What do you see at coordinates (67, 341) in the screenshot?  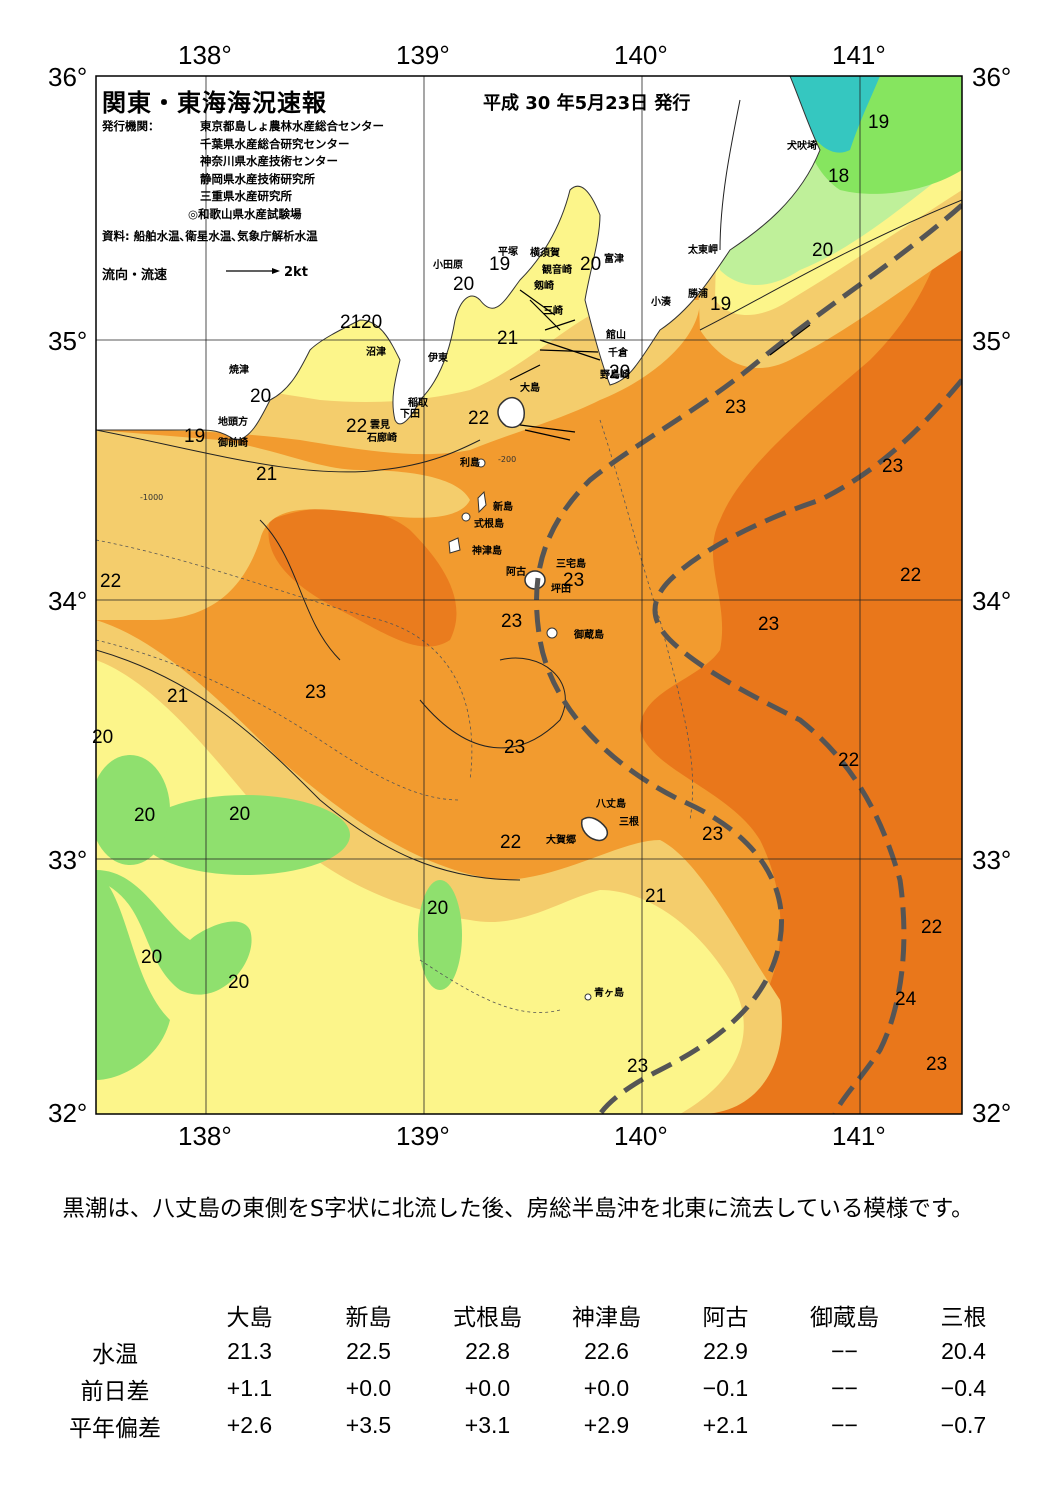 I see `lat-label-35-left: 35°` at bounding box center [67, 341].